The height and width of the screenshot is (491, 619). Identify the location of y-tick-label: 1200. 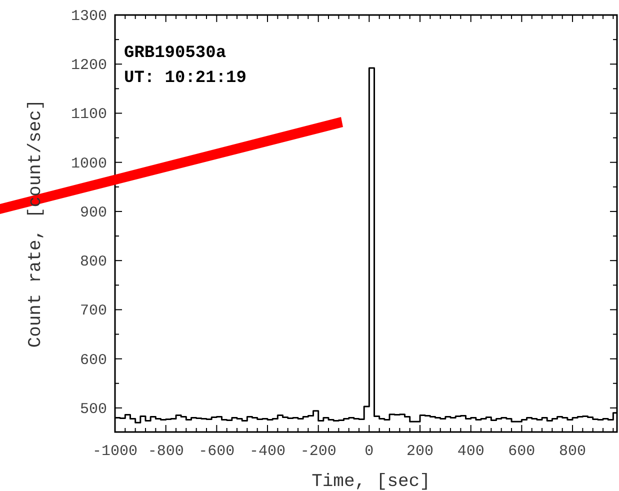
(88, 65).